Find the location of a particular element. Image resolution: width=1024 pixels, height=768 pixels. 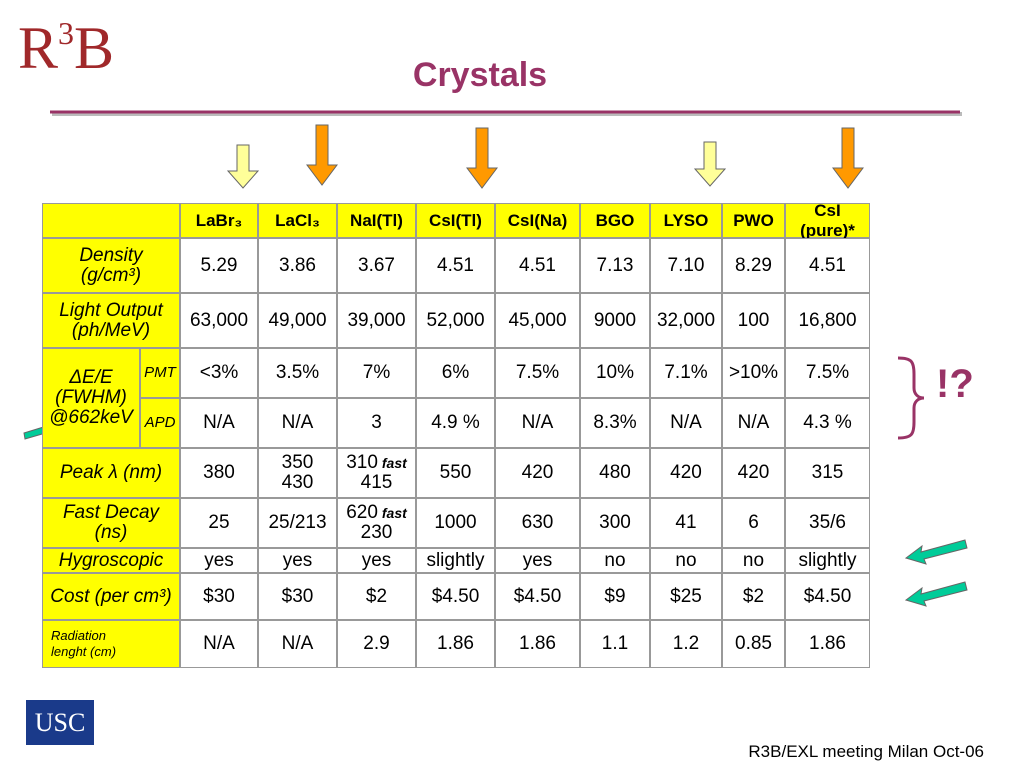

table-cell: 315 is located at coordinates (827, 473).